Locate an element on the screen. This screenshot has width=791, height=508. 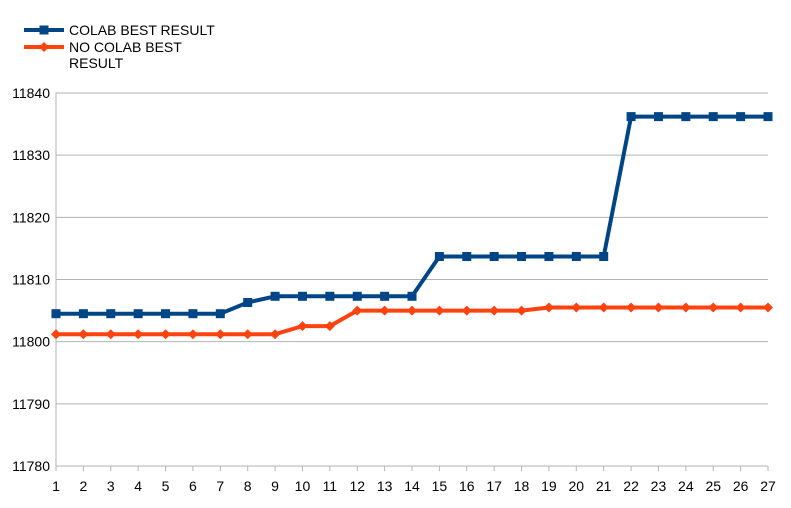
x-tick-label: 20 is located at coordinates (577, 486).